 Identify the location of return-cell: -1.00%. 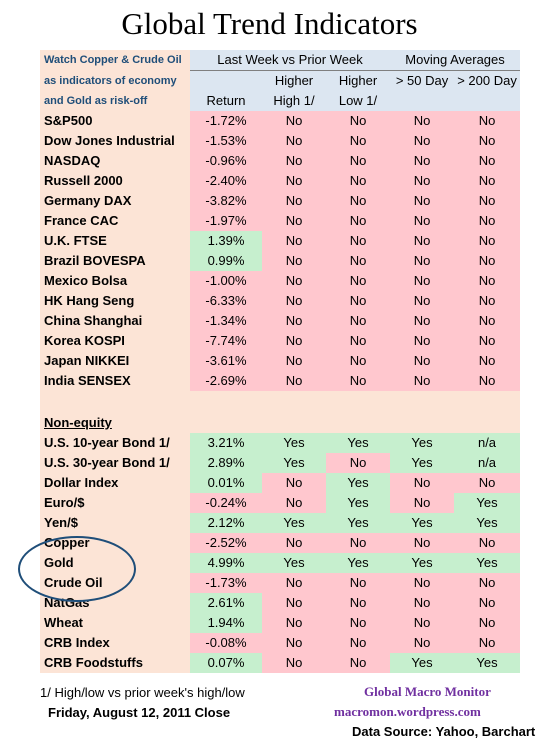
(226, 281).